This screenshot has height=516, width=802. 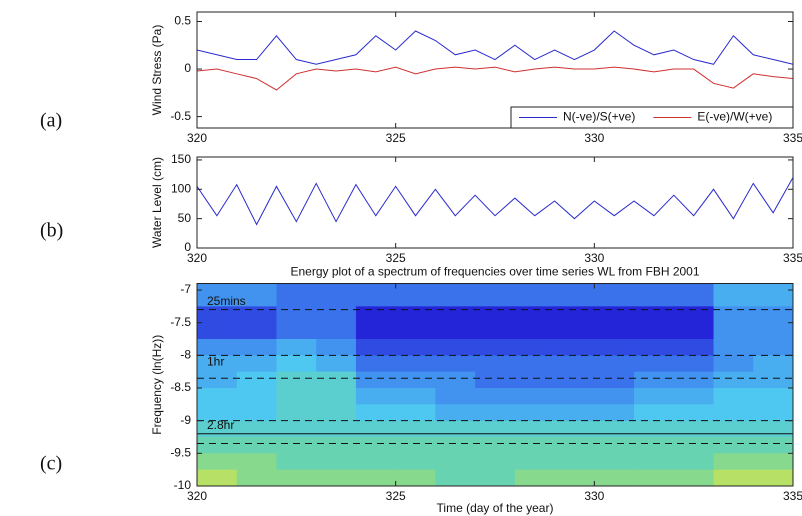 What do you see at coordinates (51, 121) in the screenshot?
I see `panel-label: (a)` at bounding box center [51, 121].